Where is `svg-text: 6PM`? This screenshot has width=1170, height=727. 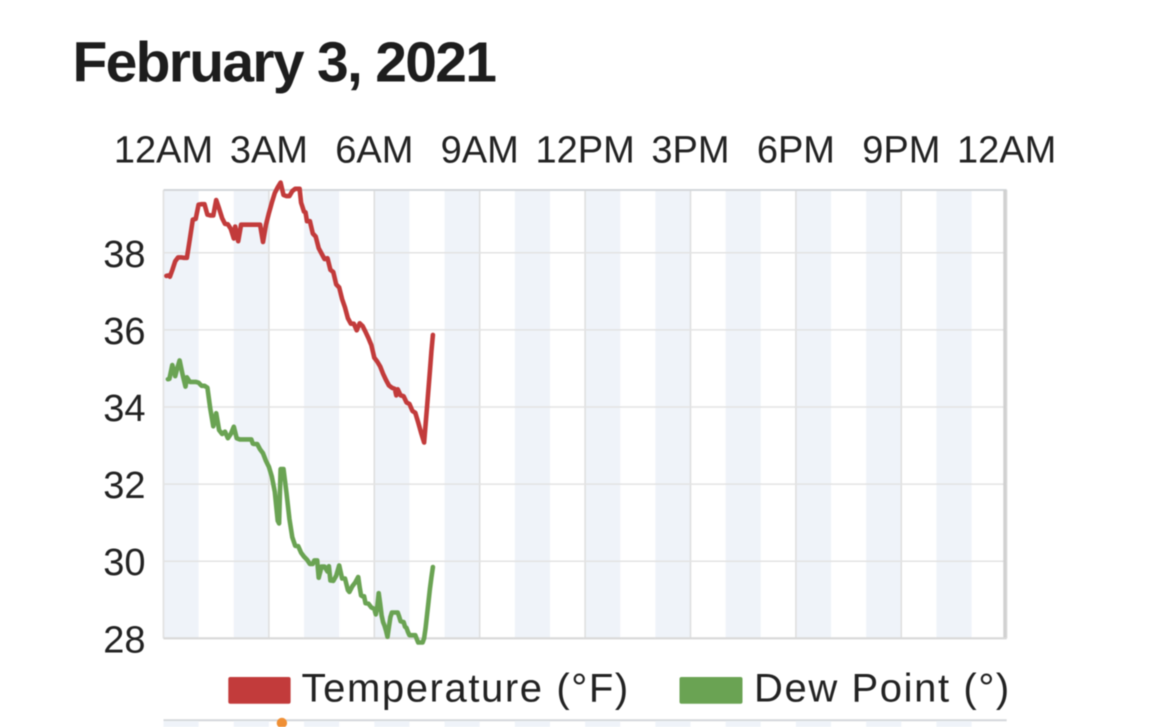
svg-text: 6PM is located at coordinates (796, 150).